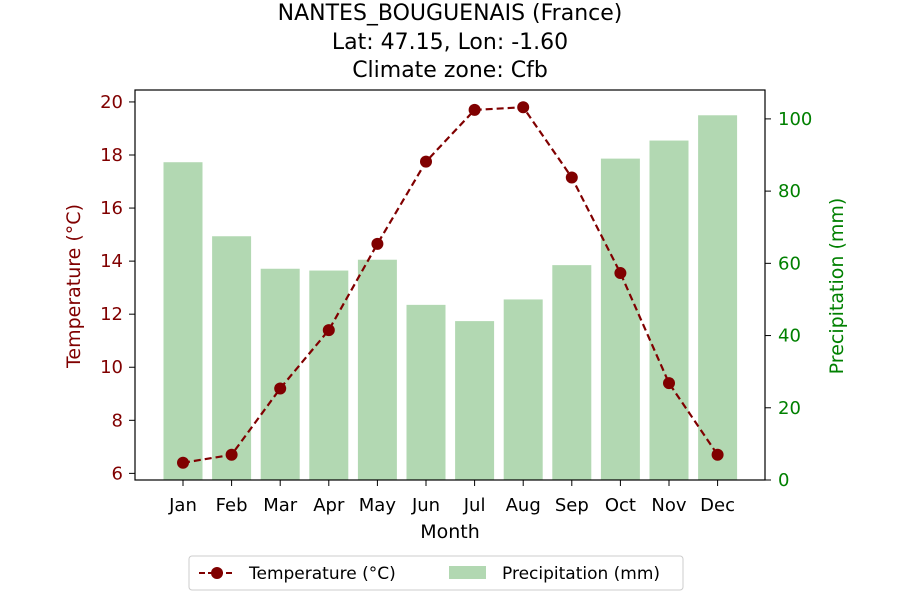 This screenshot has width=900, height=600. What do you see at coordinates (111, 155) in the screenshot?
I see `left-tick-label: 18` at bounding box center [111, 155].